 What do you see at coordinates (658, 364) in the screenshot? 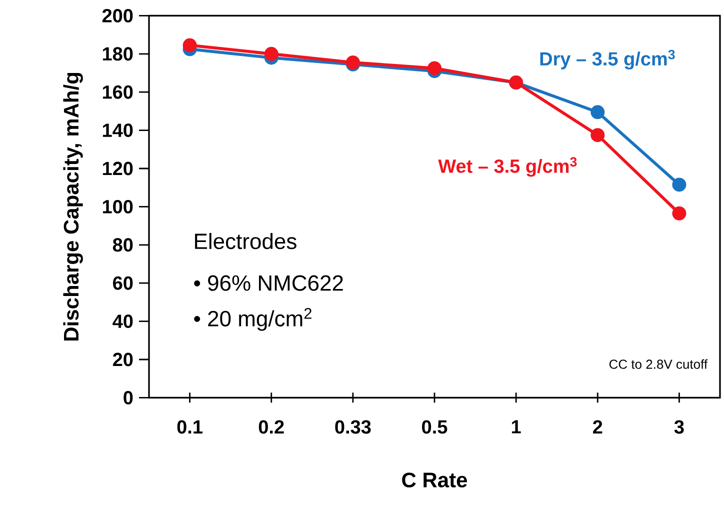
I see `annotation: CC to 2.8V cutoff` at bounding box center [658, 364].